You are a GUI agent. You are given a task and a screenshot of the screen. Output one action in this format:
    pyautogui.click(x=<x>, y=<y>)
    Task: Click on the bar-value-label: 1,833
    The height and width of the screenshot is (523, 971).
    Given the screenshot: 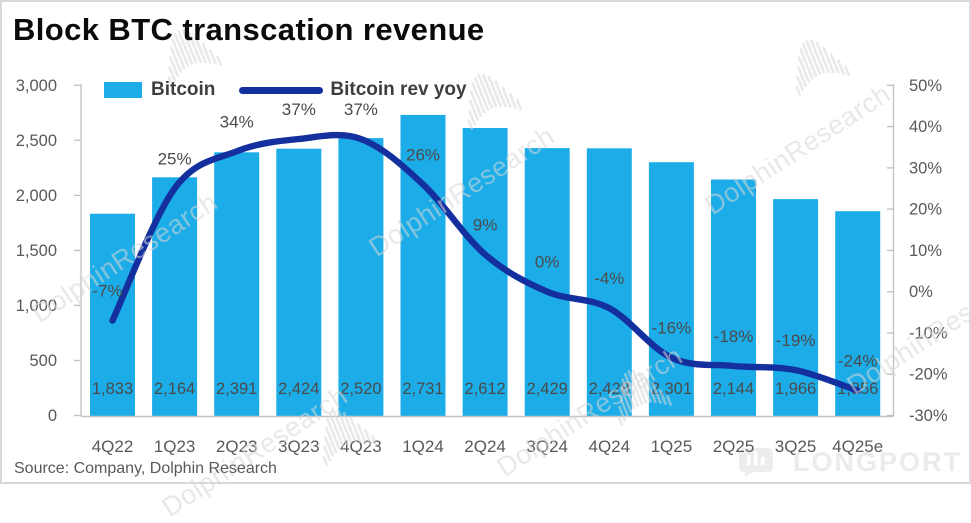 What is the action you would take?
    pyautogui.click(x=112, y=389)
    